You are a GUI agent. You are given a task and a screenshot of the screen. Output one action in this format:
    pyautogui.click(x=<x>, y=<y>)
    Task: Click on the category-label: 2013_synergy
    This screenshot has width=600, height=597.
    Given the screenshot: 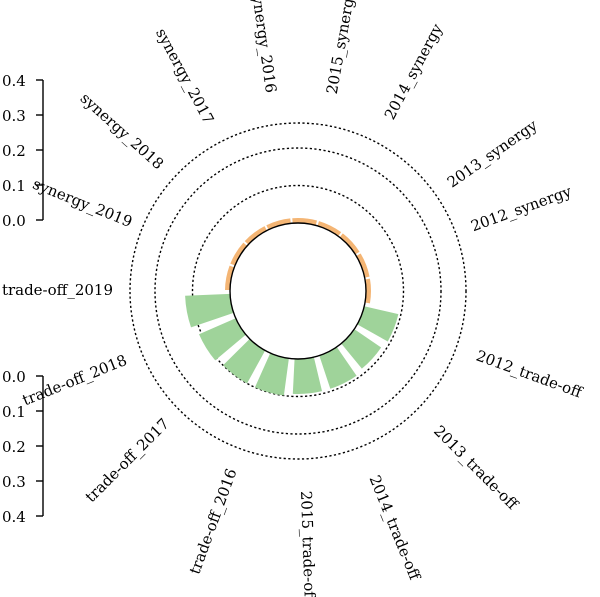 What is the action you would take?
    pyautogui.click(x=492, y=154)
    